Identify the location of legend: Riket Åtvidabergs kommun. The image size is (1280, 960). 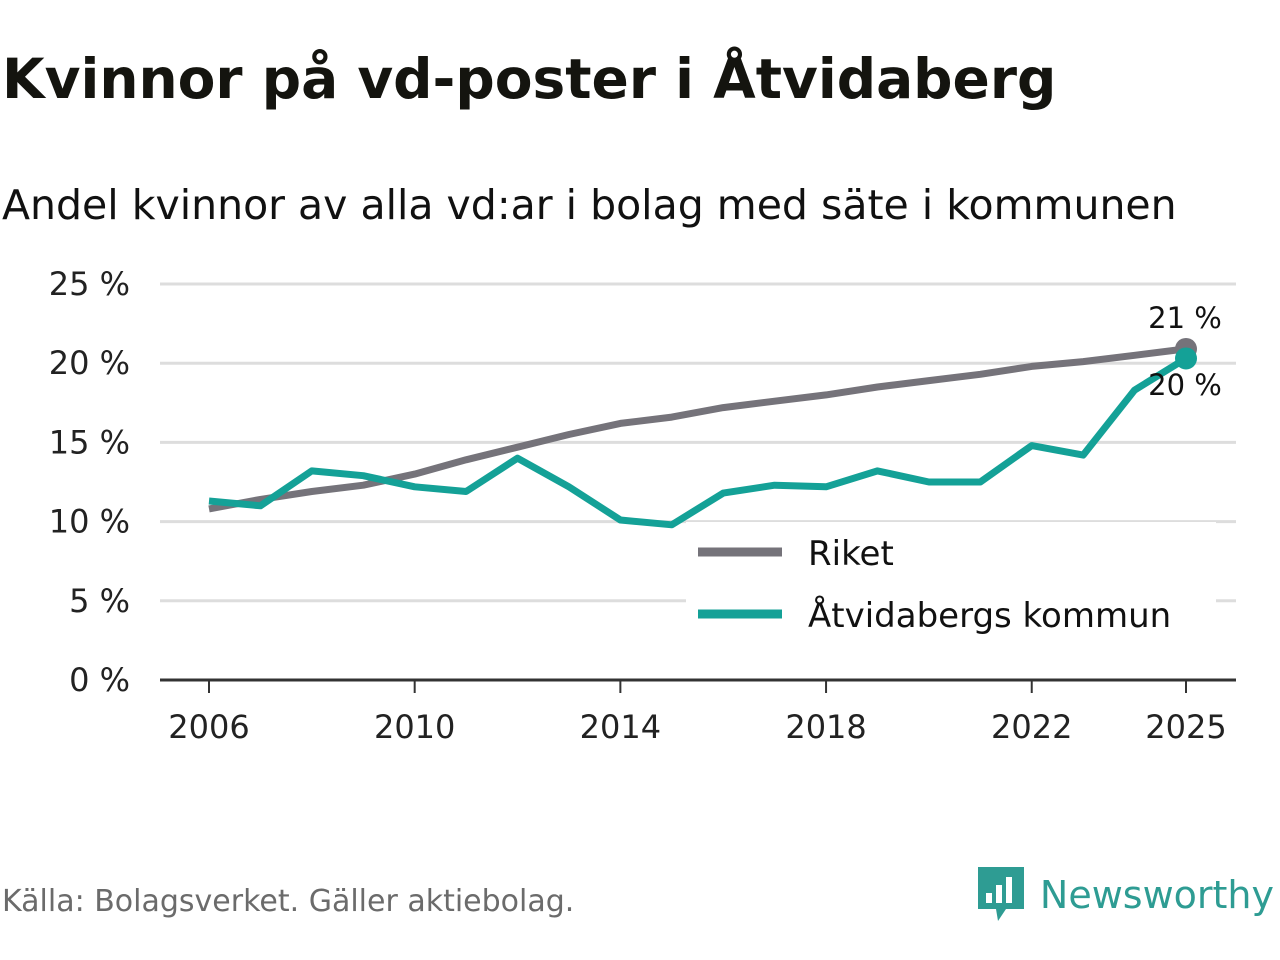
(951, 584).